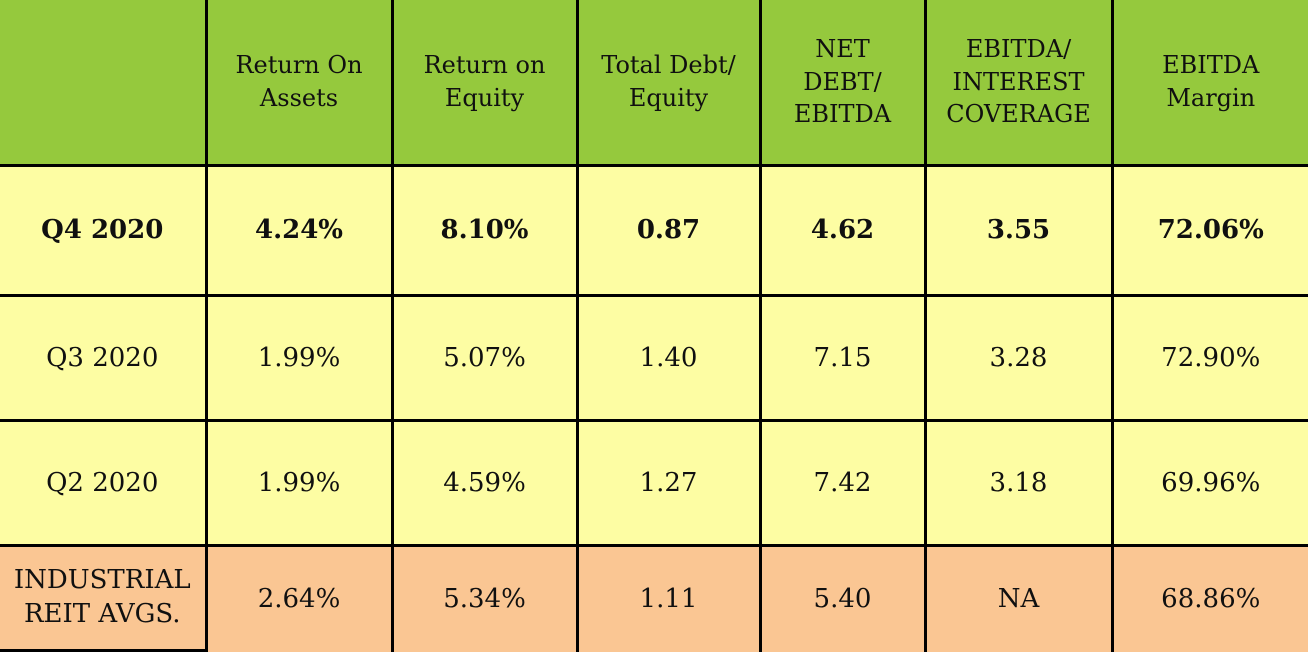 This screenshot has height=652, width=1308. I want to click on table-cell: 1.27, so click(668, 482).